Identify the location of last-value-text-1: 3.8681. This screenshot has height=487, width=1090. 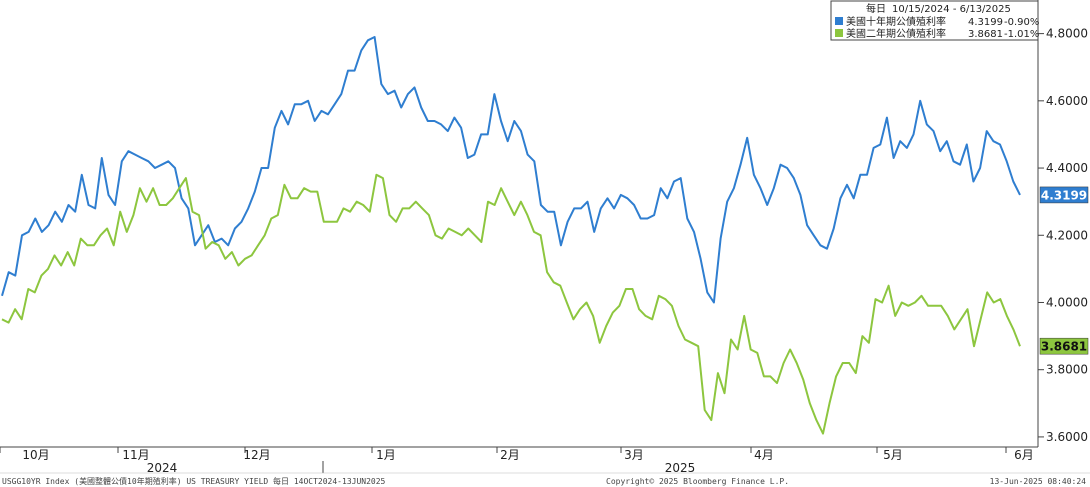
(1064, 347).